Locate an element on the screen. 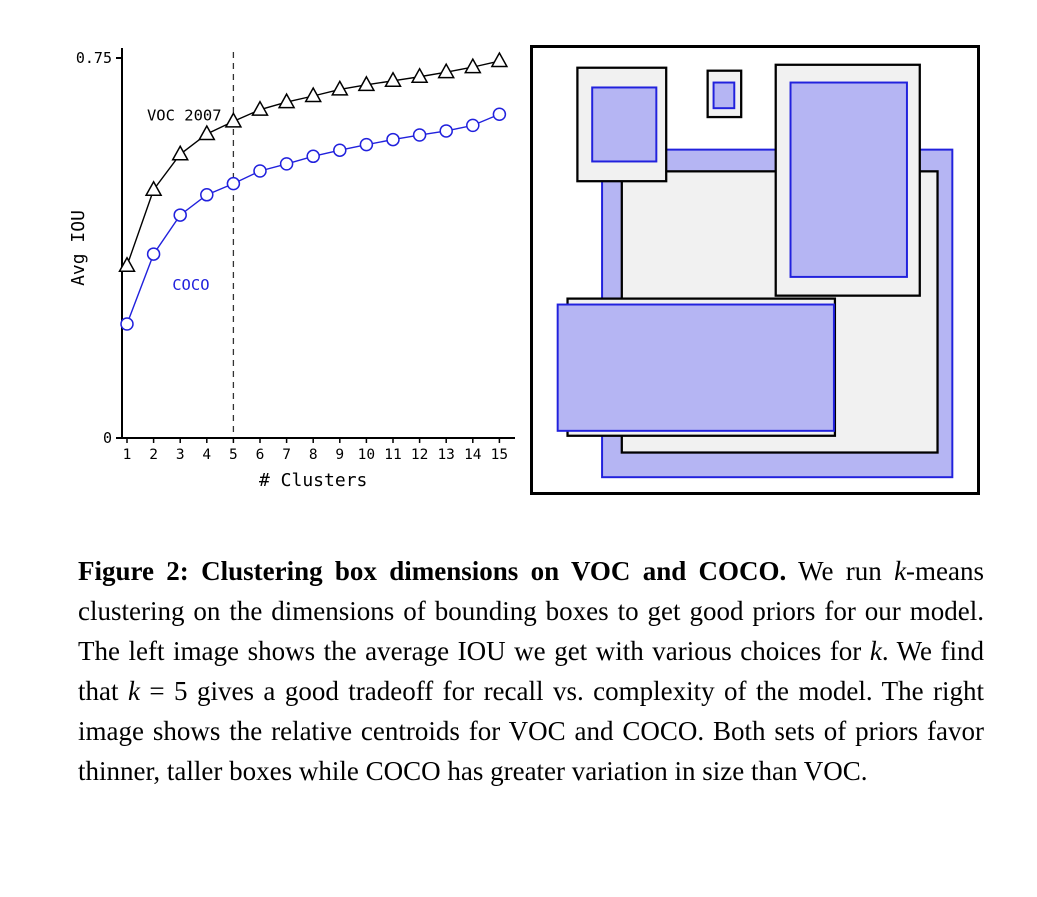 The width and height of the screenshot is (1037, 897). y-tick-label: 0.75 is located at coordinates (94, 58).